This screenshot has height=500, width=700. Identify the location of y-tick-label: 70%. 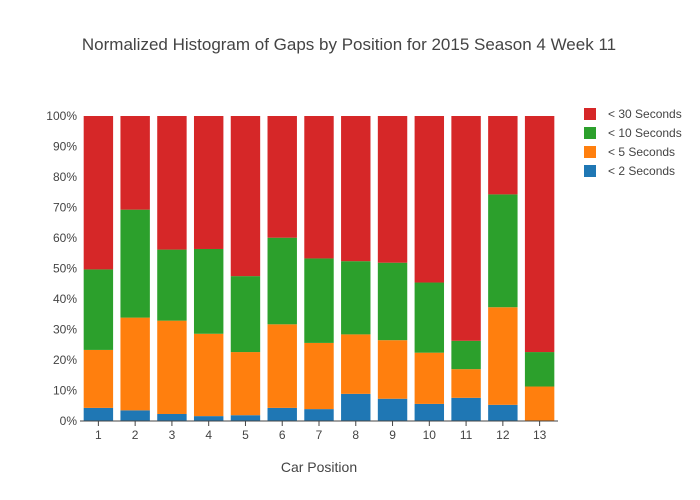
(65, 208).